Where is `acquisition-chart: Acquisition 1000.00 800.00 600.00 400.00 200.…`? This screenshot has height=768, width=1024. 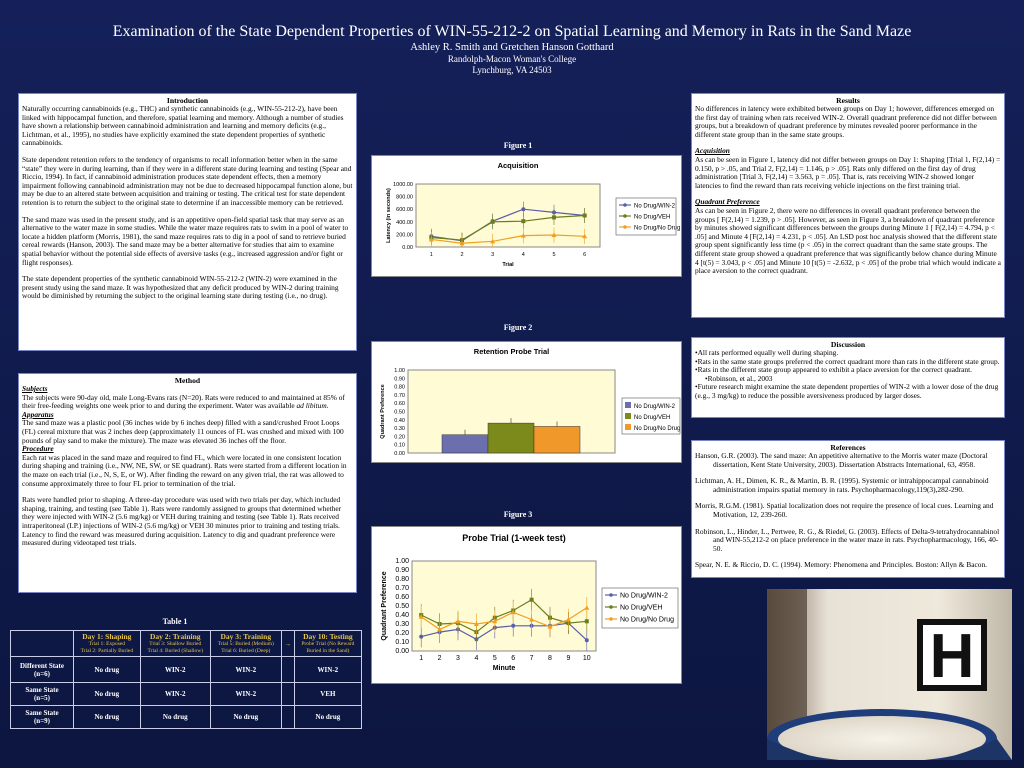
acquisition-chart: Acquisition 1000.00 800.00 600.00 400.00 200.… is located at coordinates (526, 216).